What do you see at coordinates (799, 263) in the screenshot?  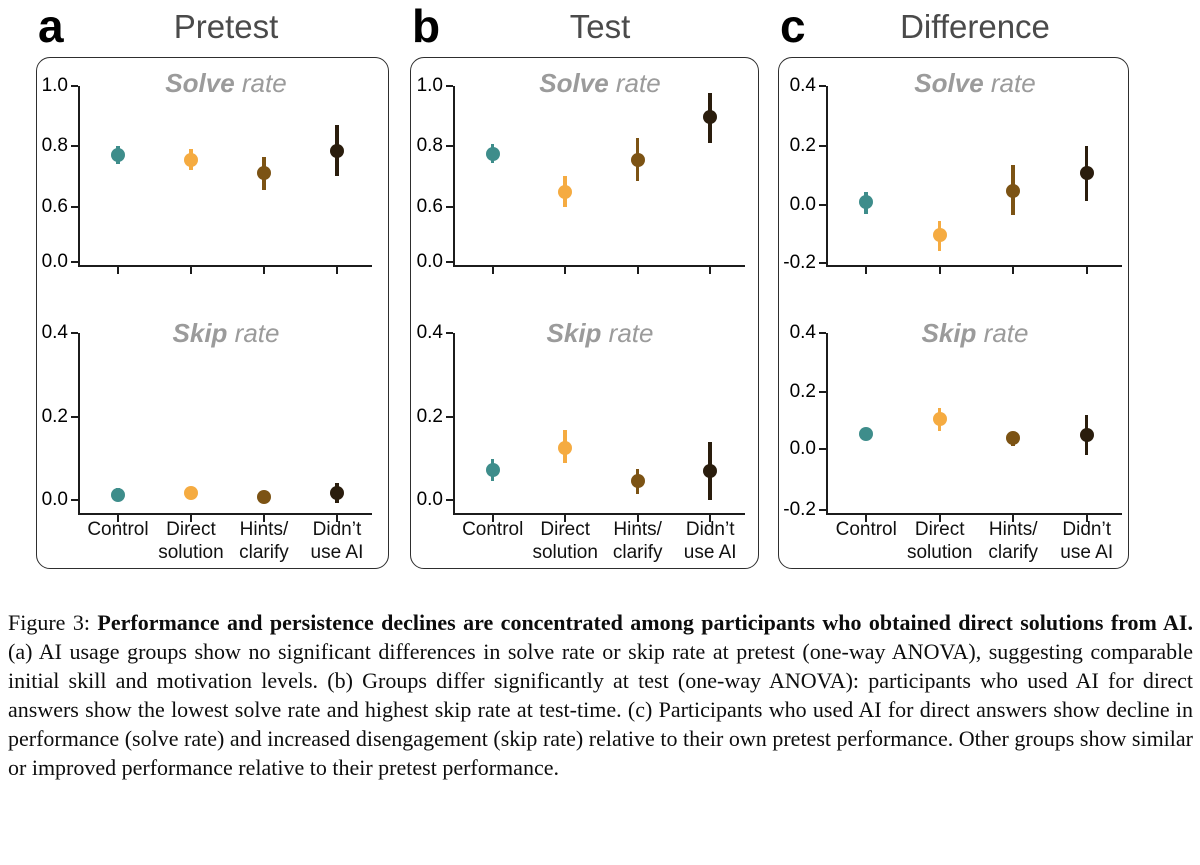 I see `y-tick-label: -0.2` at bounding box center [799, 263].